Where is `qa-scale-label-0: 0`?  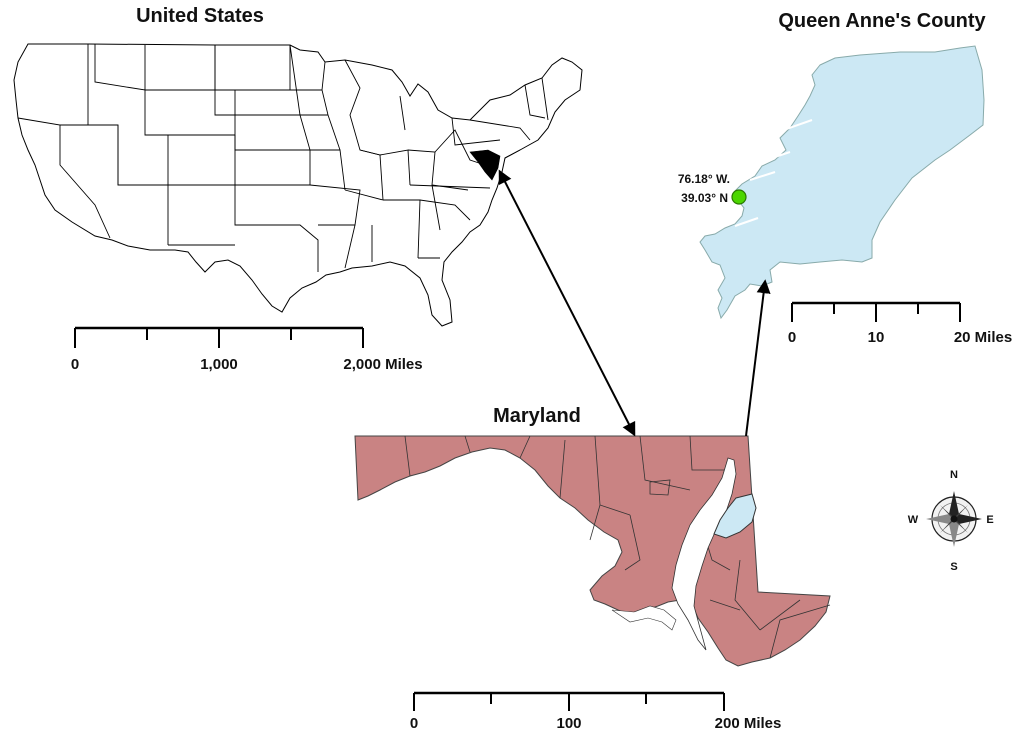
qa-scale-label-0: 0 is located at coordinates (792, 337).